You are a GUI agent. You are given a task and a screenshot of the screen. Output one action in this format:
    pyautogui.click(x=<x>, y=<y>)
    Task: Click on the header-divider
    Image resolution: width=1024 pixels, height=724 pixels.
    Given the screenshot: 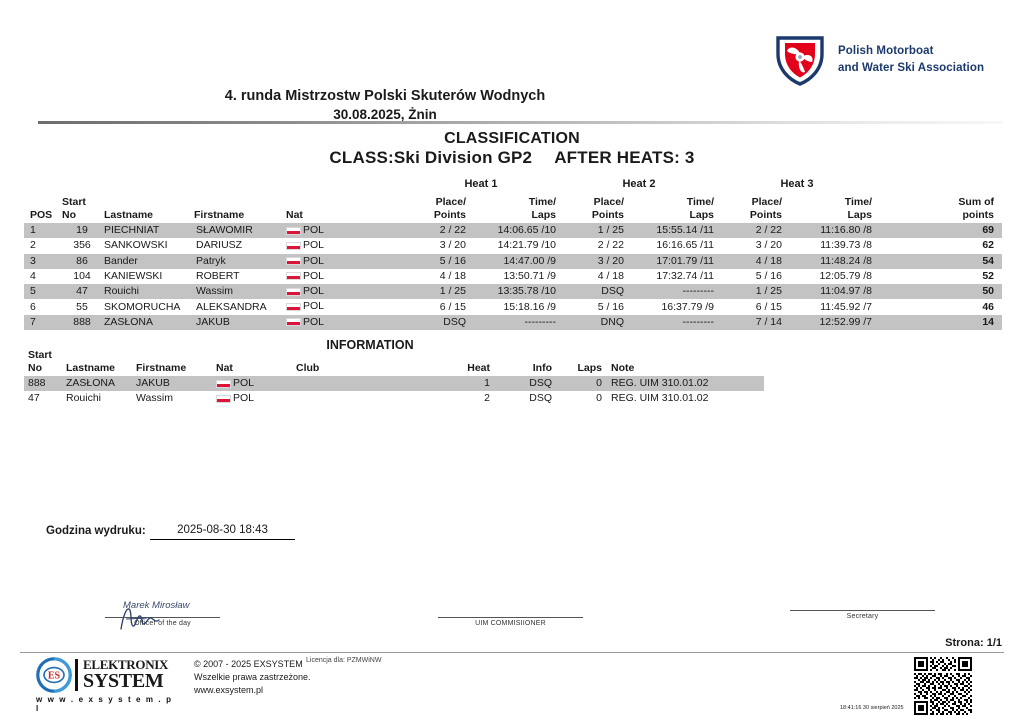 What is the action you would take?
    pyautogui.click(x=520, y=122)
    